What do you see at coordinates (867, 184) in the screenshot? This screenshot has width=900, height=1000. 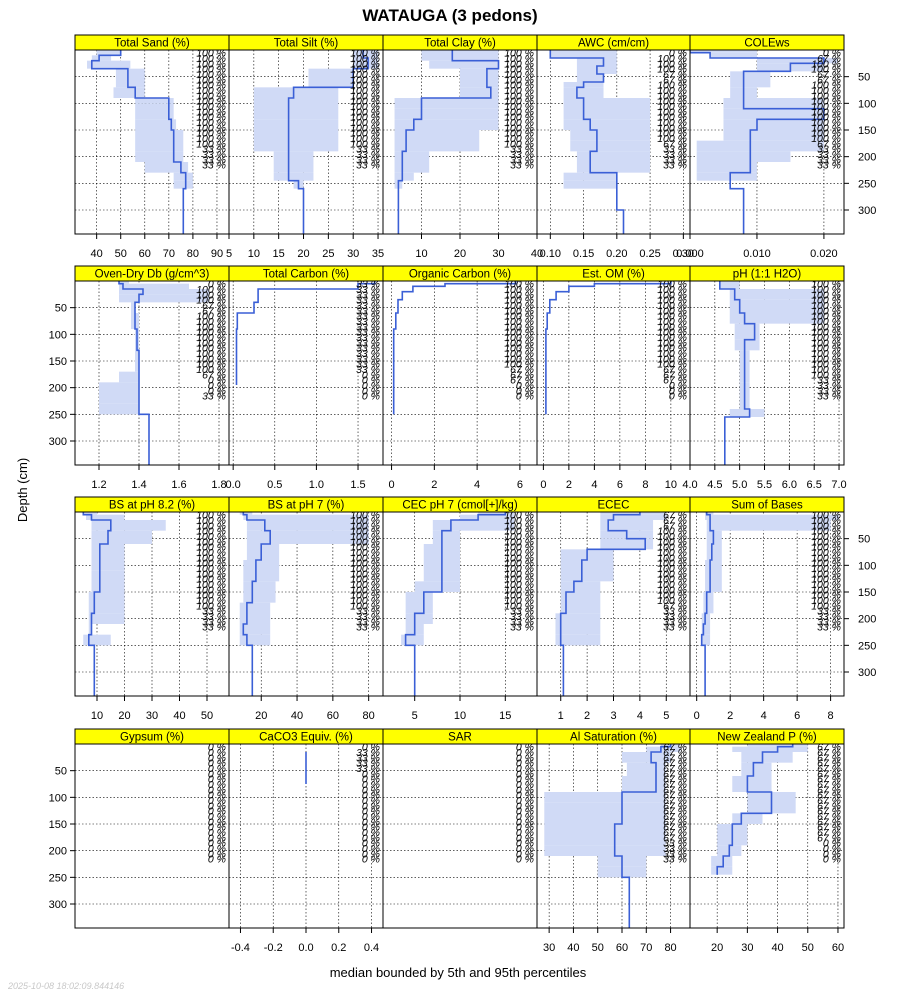 I see `depth-tick-label: 250` at bounding box center [867, 184].